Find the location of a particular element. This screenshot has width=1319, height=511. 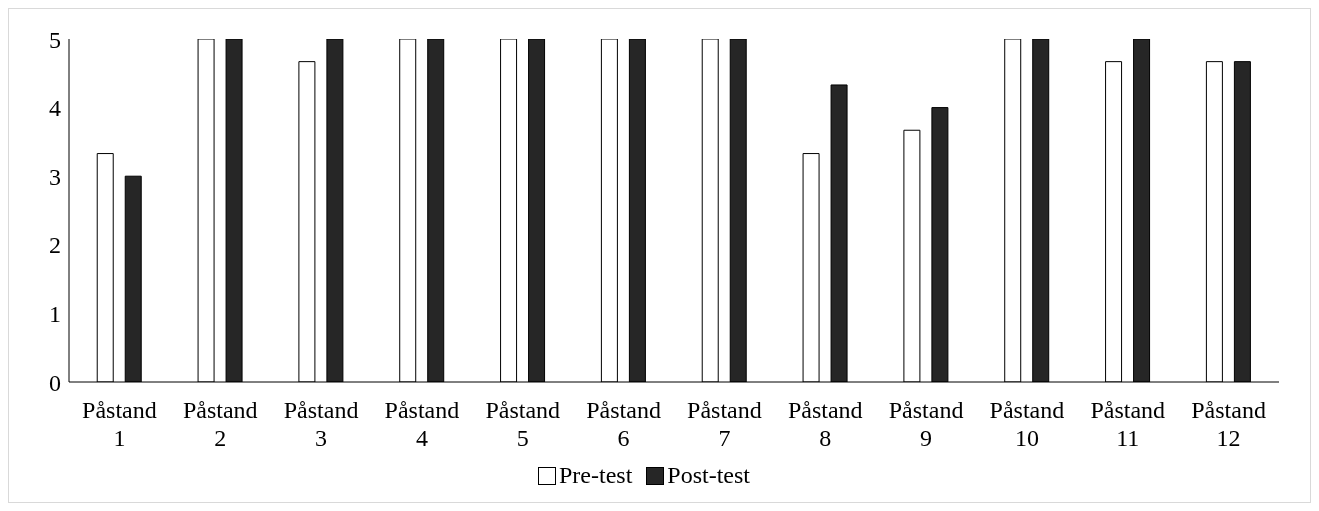

y-tick-label: 4 is located at coordinates (55, 108).